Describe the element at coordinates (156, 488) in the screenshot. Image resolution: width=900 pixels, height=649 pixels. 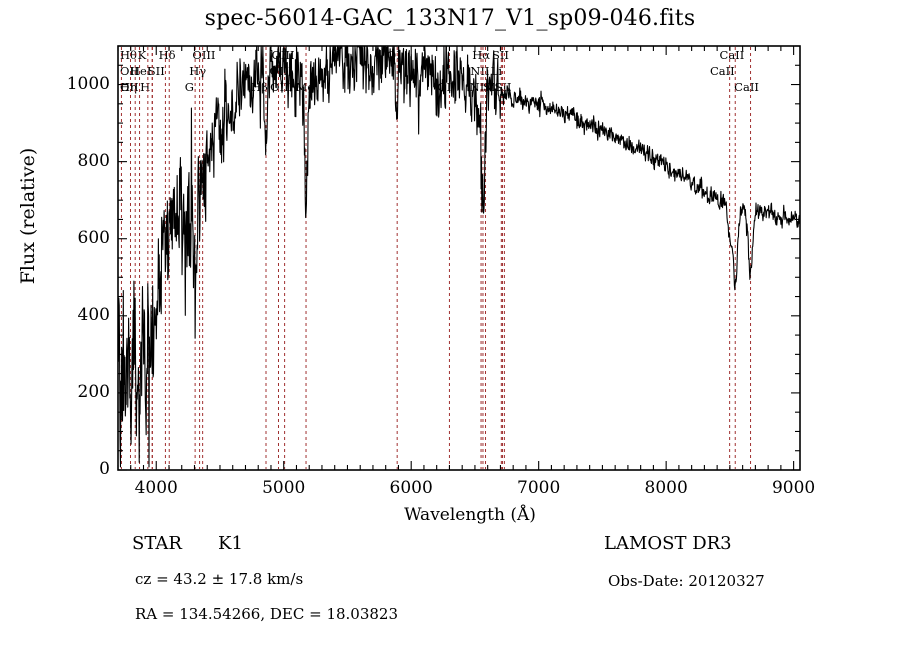
I see `x-tick-label: 4000` at that location.